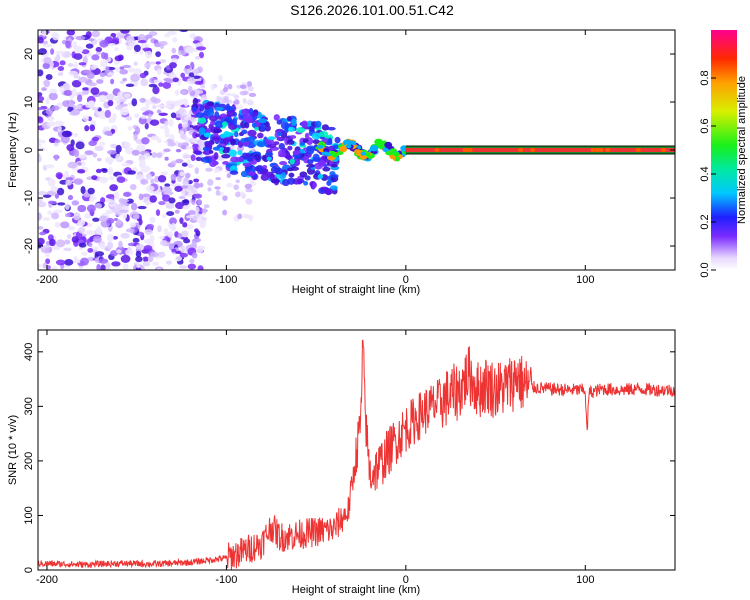 The image size is (750, 600). What do you see at coordinates (29, 102) in the screenshot?
I see `y-tick-label: 10` at bounding box center [29, 102].